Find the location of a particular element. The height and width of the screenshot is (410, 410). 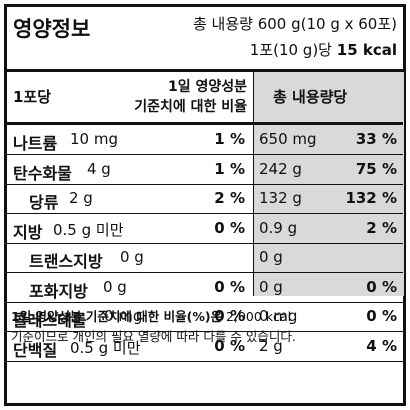

total-percent: 75 % is located at coordinates (376, 168).